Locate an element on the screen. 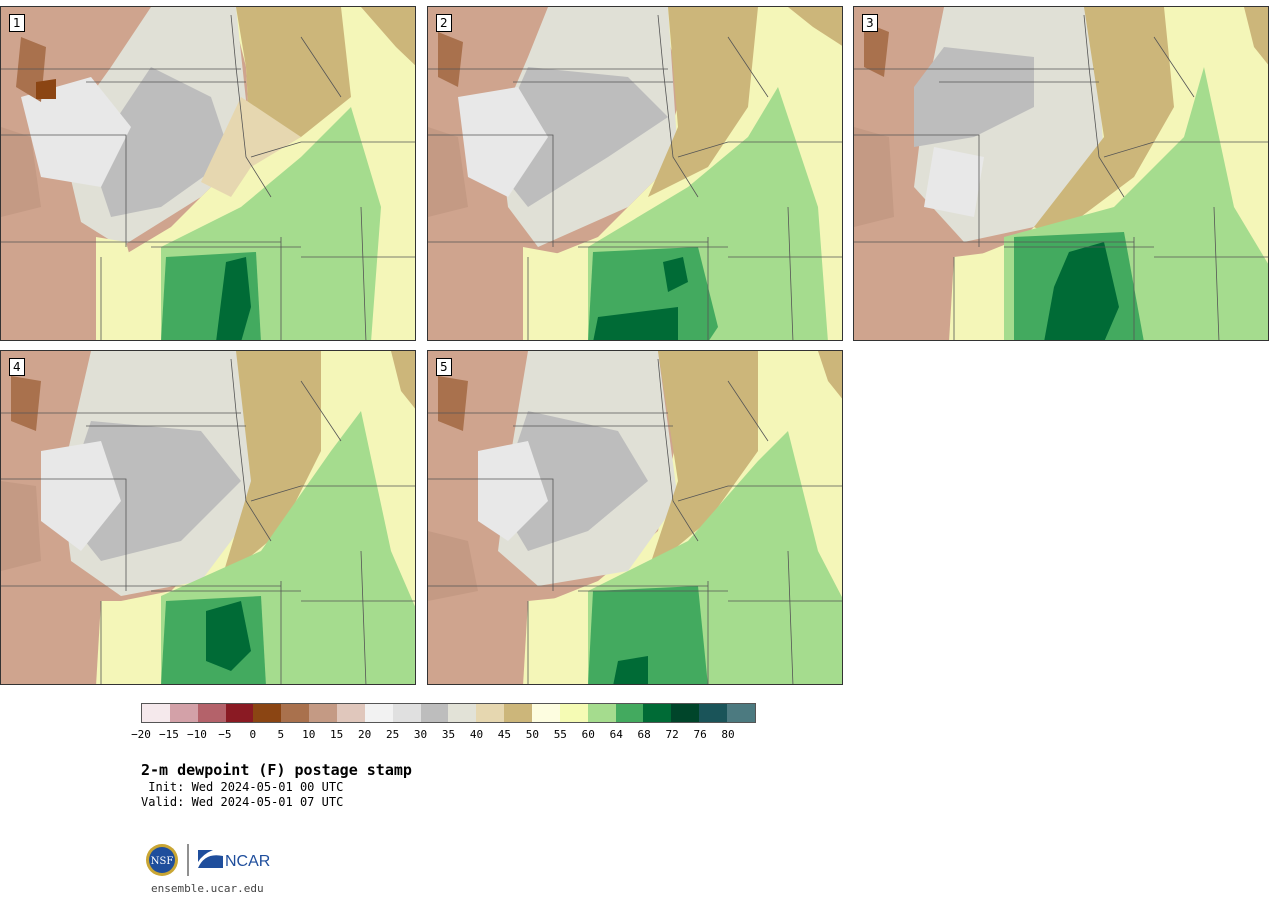  colorbar-tick-label: 64 is located at coordinates (616, 734).